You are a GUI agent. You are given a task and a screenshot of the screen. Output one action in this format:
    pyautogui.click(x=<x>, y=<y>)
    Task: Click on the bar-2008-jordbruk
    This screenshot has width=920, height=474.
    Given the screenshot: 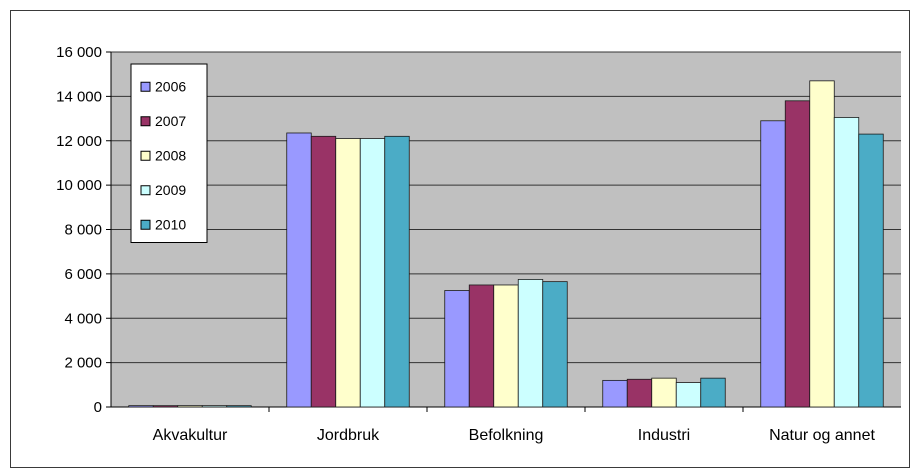 What is the action you would take?
    pyautogui.click(x=348, y=273)
    